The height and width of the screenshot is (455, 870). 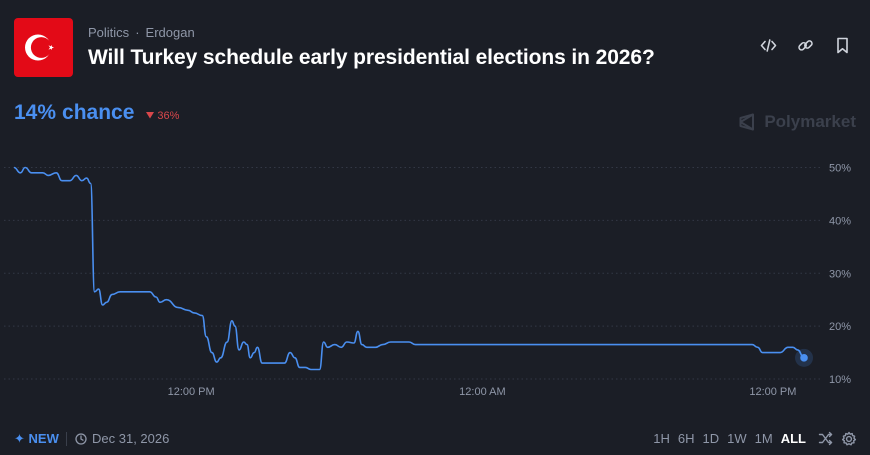 What do you see at coordinates (19, 438) in the screenshot?
I see `sparkle-icon: ✦` at bounding box center [19, 438].